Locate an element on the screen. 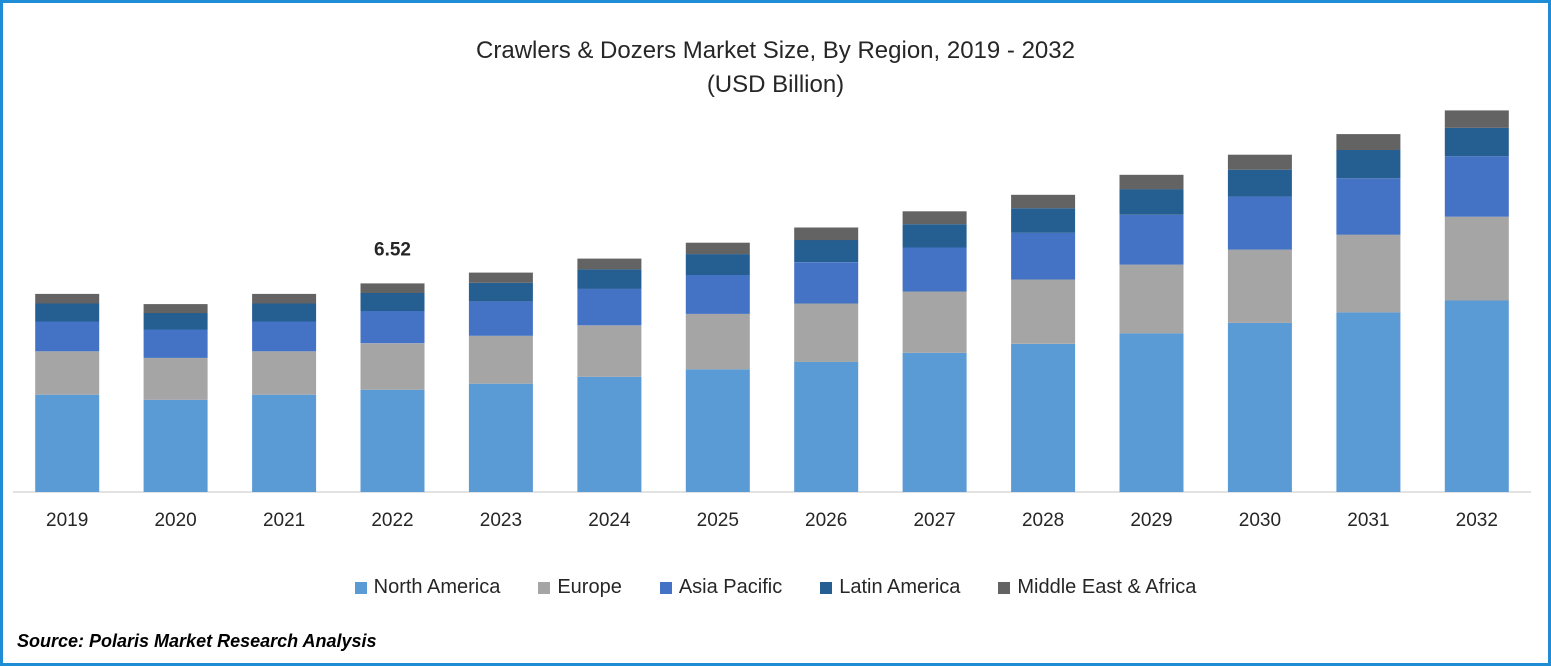  bar-segment-2021-europe is located at coordinates (284, 373).